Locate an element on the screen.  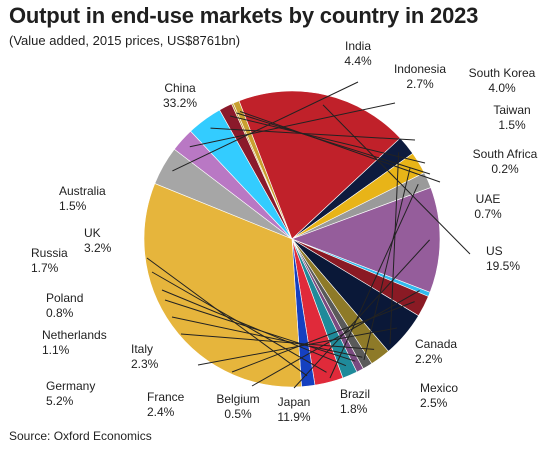
leader-line-us is located at coordinates (396, 179).